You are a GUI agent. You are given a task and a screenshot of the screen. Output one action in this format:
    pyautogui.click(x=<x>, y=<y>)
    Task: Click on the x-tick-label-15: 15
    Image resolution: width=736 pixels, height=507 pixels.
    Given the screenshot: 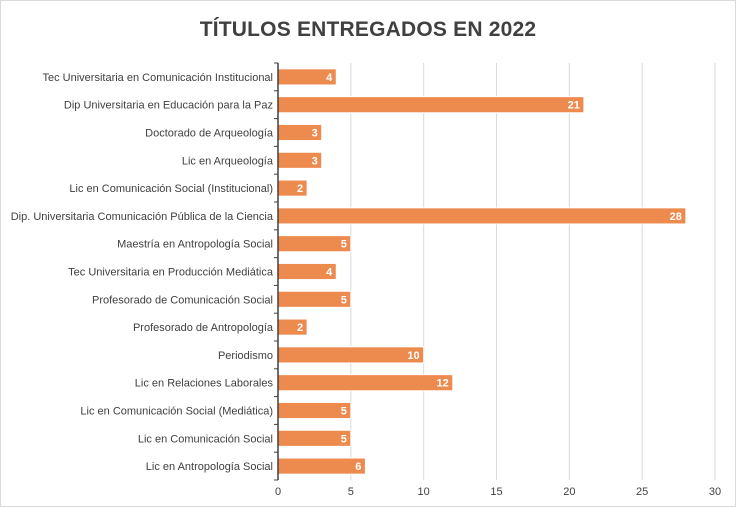 What is the action you would take?
    pyautogui.click(x=496, y=492)
    